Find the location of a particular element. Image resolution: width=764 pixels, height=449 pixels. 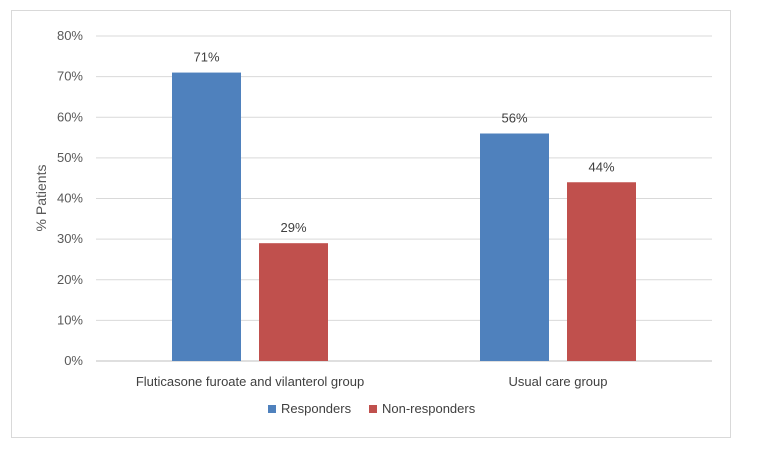

y-tick-label: 0% is located at coordinates (73, 360).